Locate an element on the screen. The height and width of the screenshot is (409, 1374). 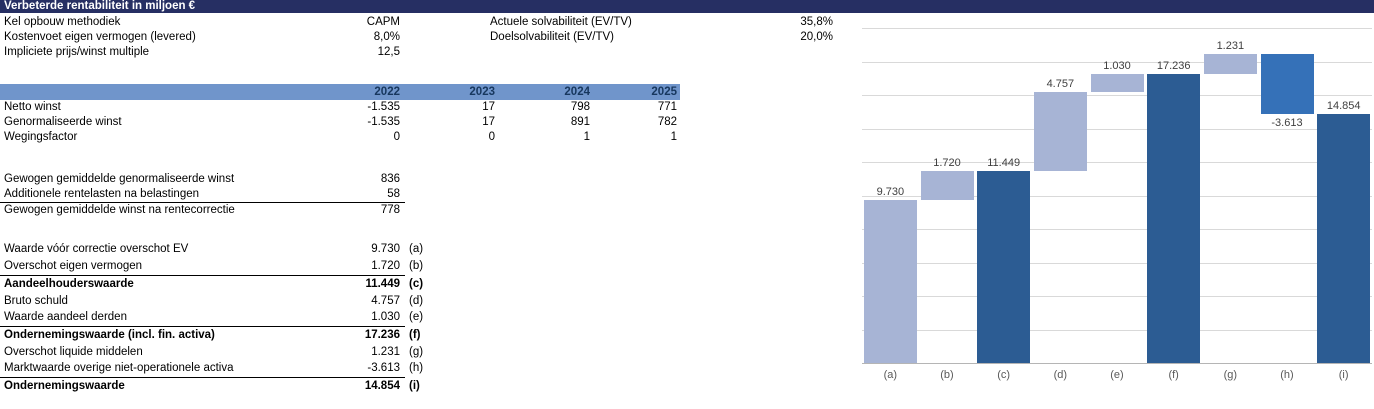
row-value: 17.236 is located at coordinates (382, 335).